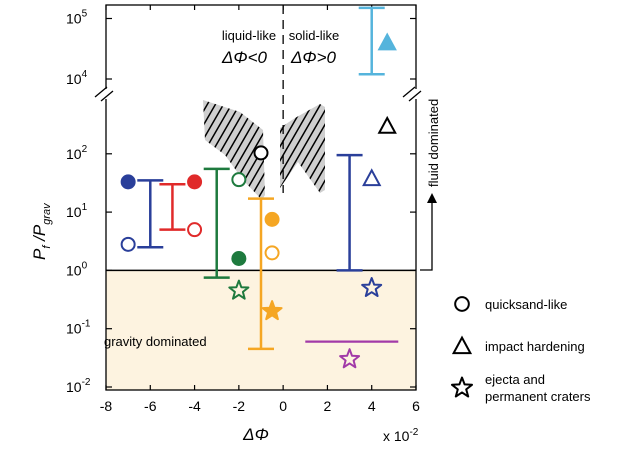 The image size is (628, 449). I want to click on fluid-dominated-label: fluid dominated, so click(433, 143).